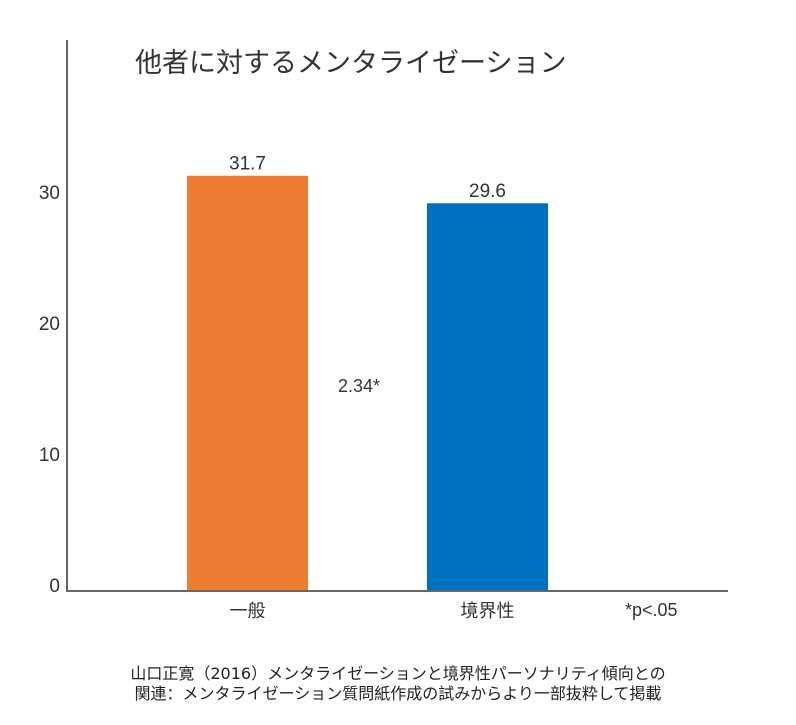 The height and width of the screenshot is (725, 796). I want to click on y-tick-label: 10, so click(49, 455).